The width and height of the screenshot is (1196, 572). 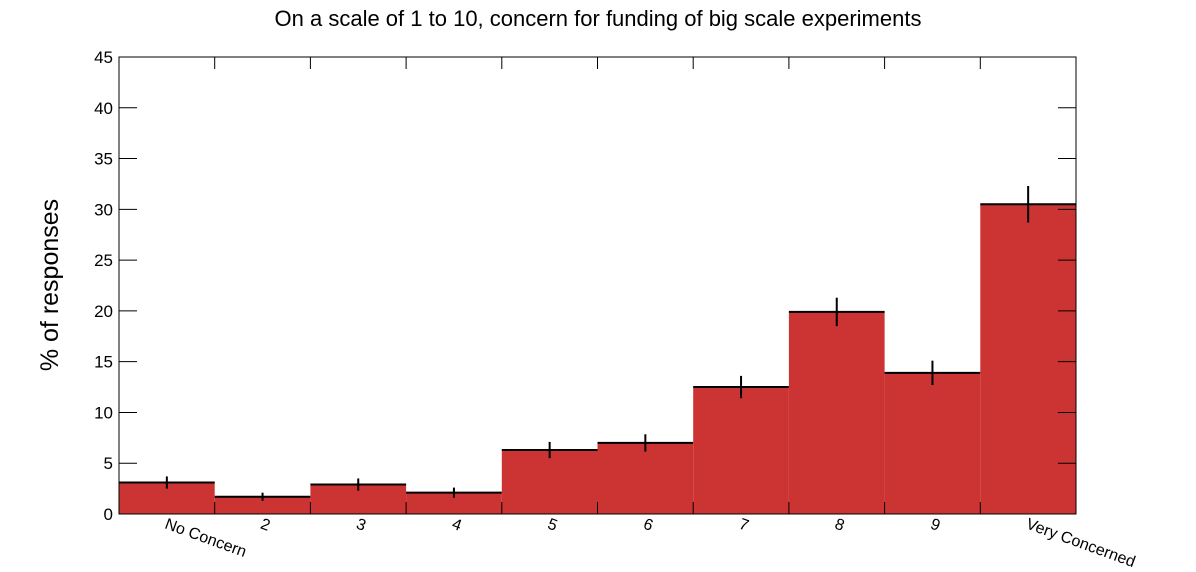 What do you see at coordinates (103, 209) in the screenshot?
I see `y-tick-label: 30` at bounding box center [103, 209].